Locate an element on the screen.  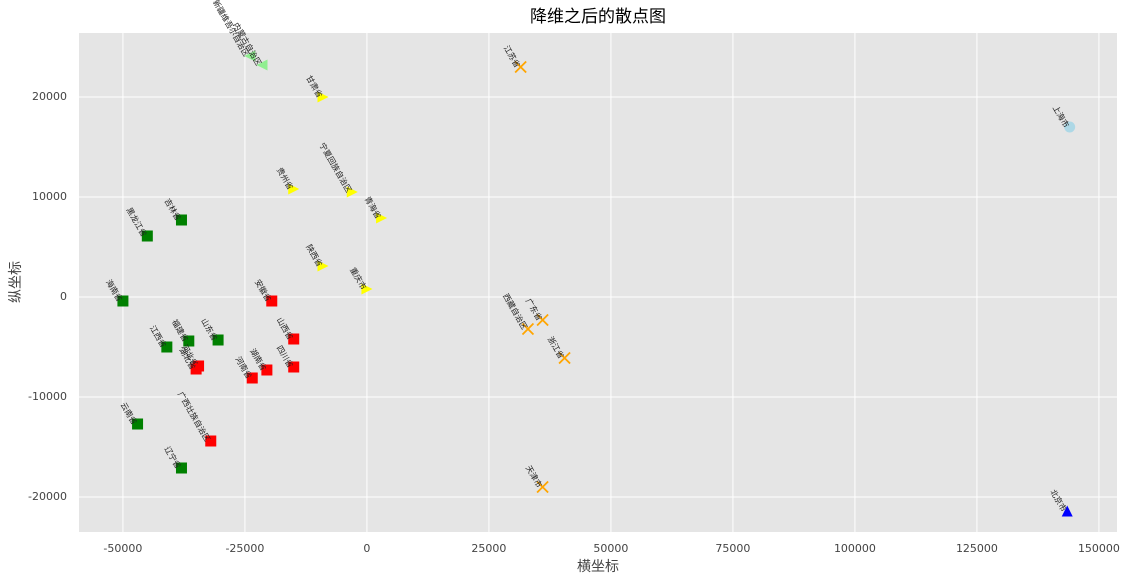
x-axis-label: 横坐标 is located at coordinates (598, 567).